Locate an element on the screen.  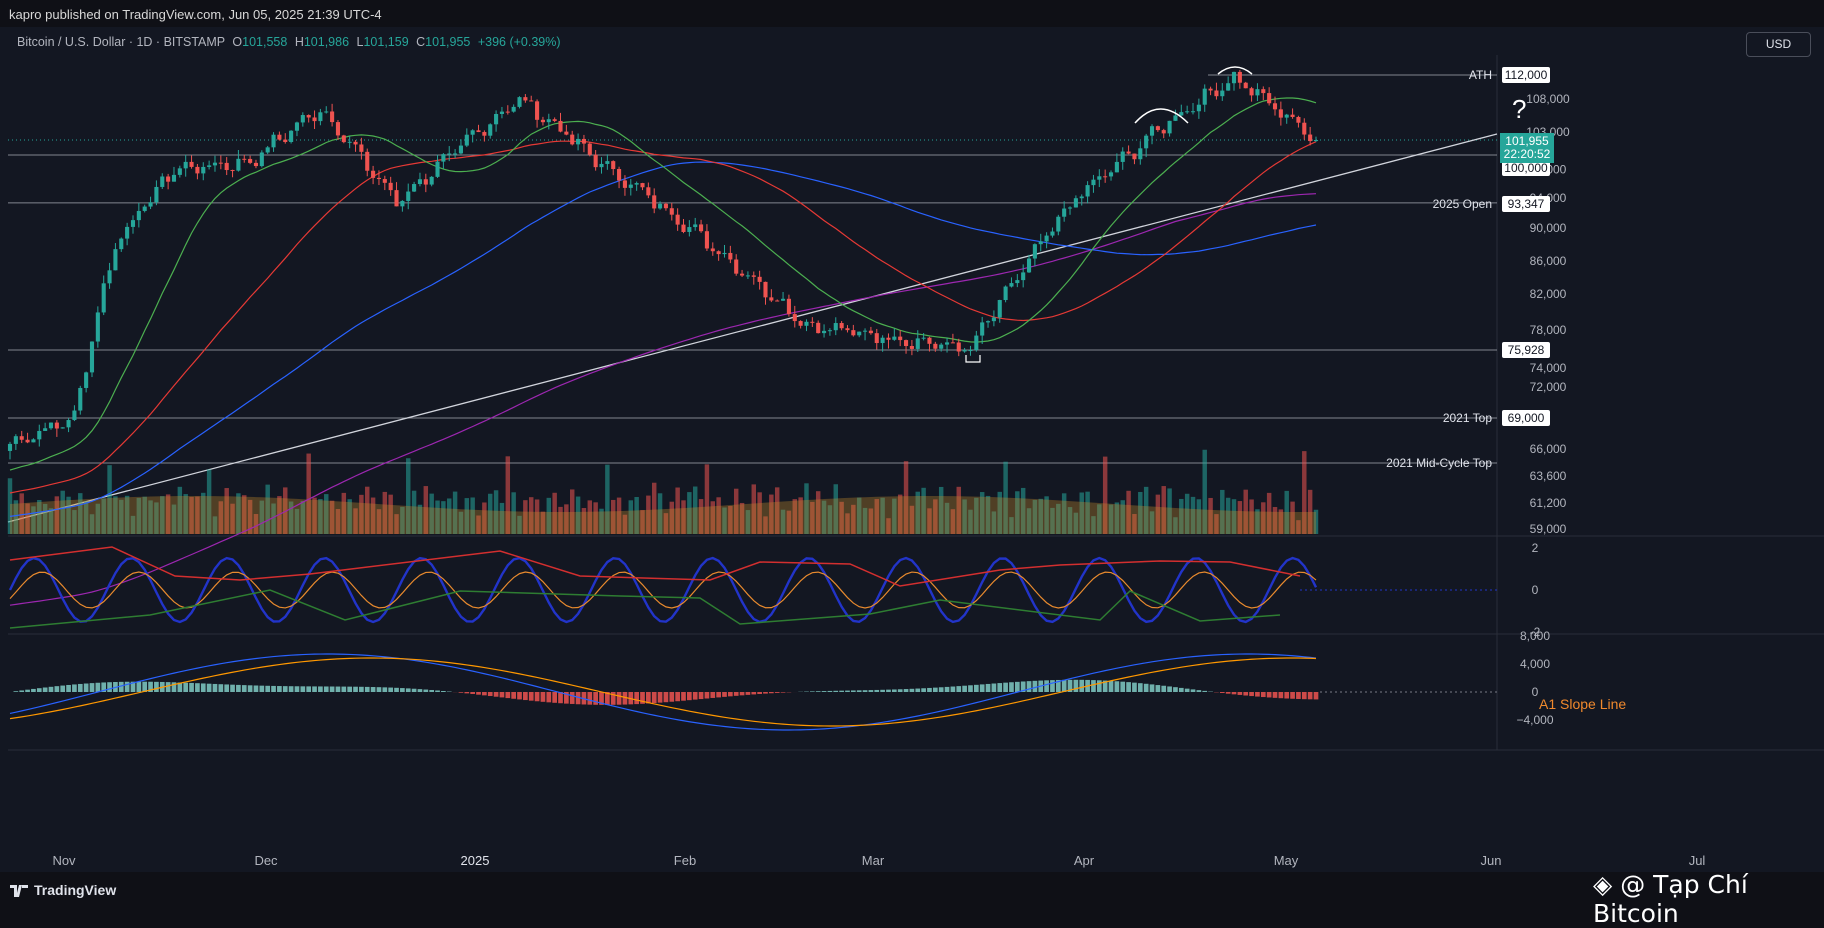
time-tick-label: Mar is located at coordinates (873, 860).